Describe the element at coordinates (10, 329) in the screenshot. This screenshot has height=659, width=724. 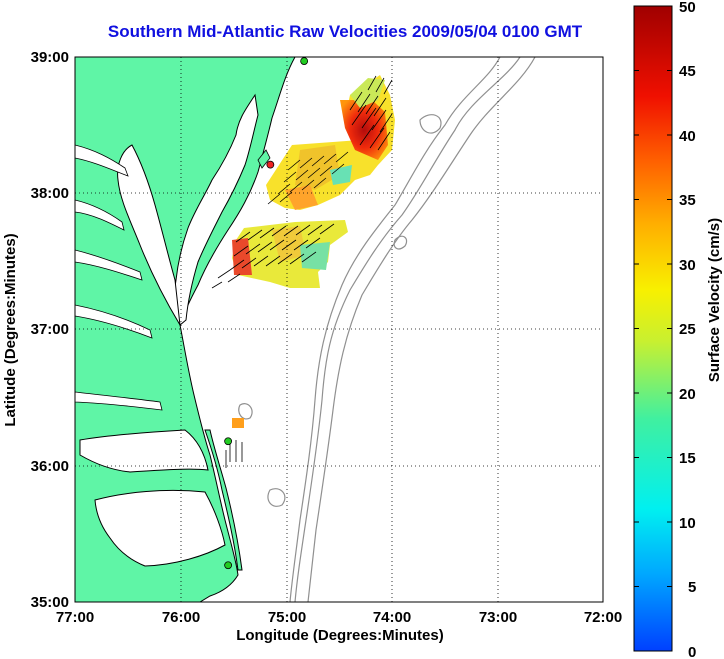
I see `y-axis-label: Latitude (Degrees:Minutes)` at that location.